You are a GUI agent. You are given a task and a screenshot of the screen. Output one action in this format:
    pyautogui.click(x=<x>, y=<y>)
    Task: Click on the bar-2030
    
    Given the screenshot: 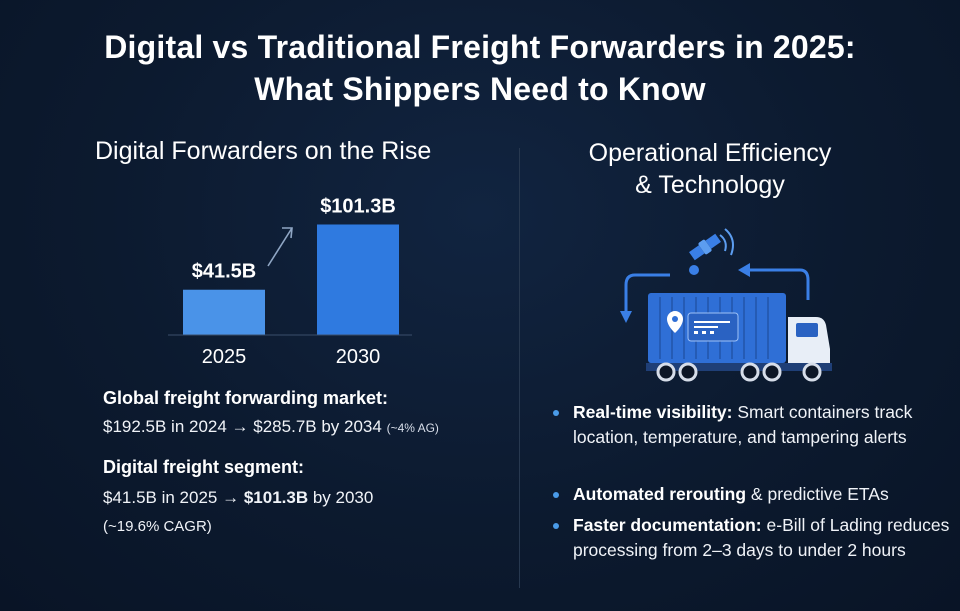 What is the action you would take?
    pyautogui.click(x=358, y=279)
    